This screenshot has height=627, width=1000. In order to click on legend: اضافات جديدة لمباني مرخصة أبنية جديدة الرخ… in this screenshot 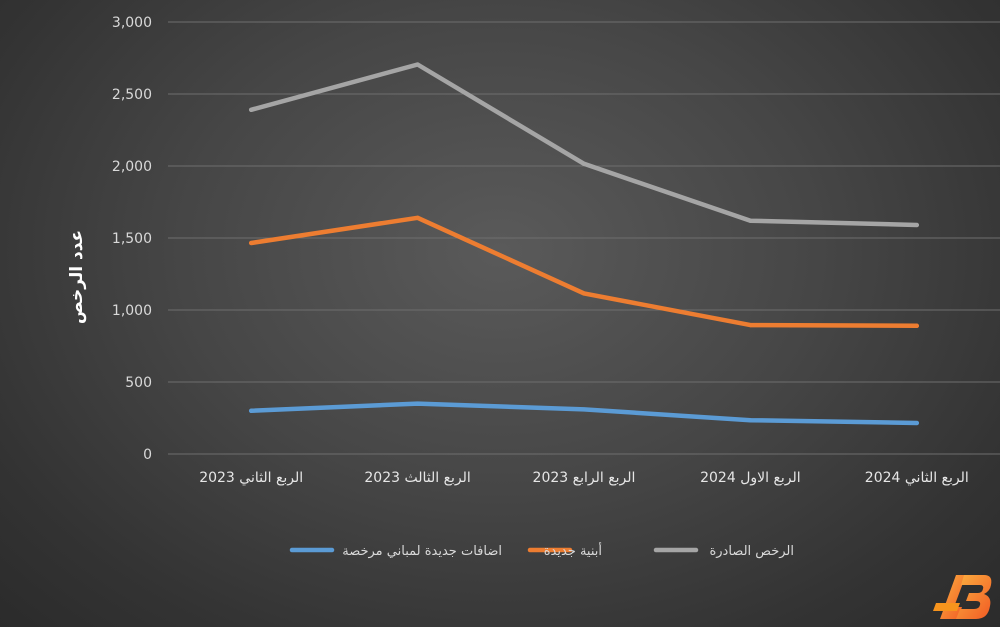, I will do `click(541, 550)`.